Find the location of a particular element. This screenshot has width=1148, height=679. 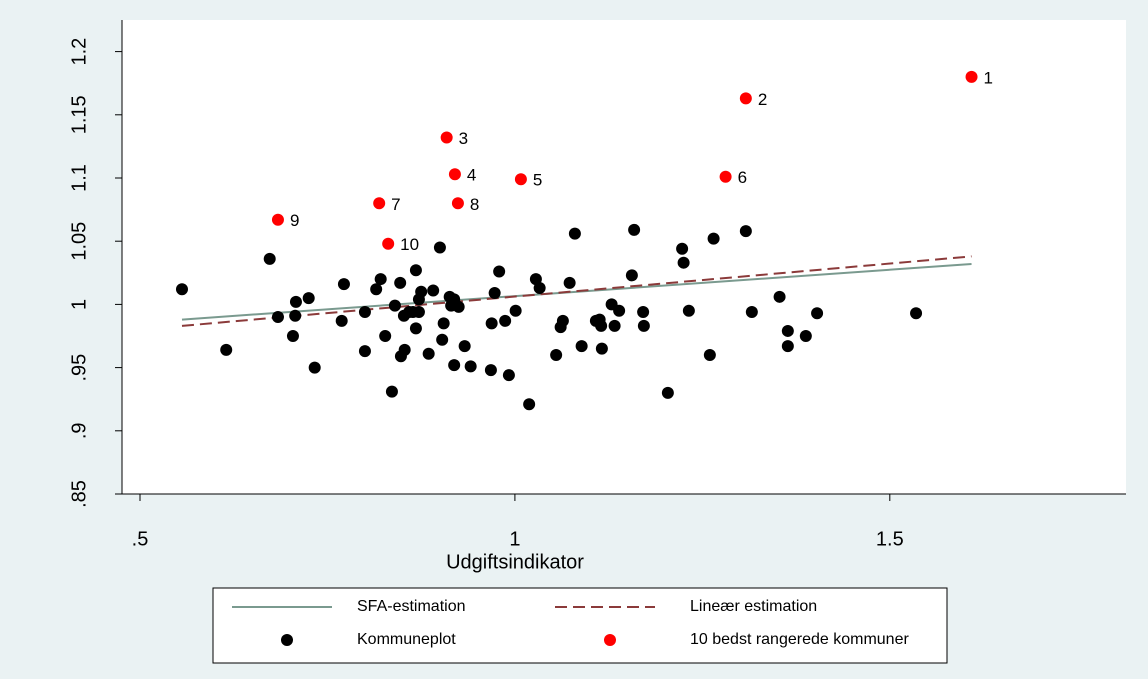

point-label: 4 is located at coordinates (471, 175).